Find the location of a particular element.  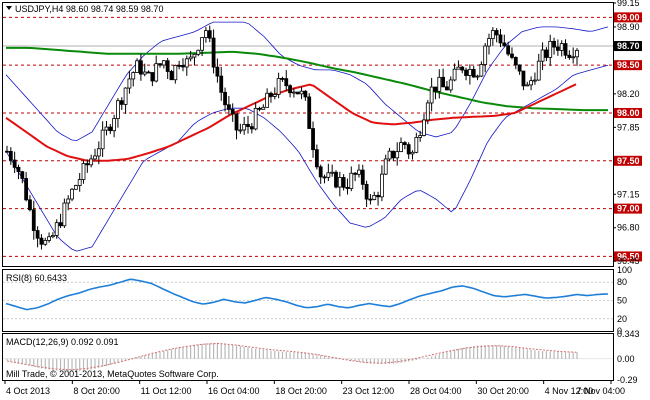

rsi-title: RSI(8) 60.6433 is located at coordinates (36, 278).